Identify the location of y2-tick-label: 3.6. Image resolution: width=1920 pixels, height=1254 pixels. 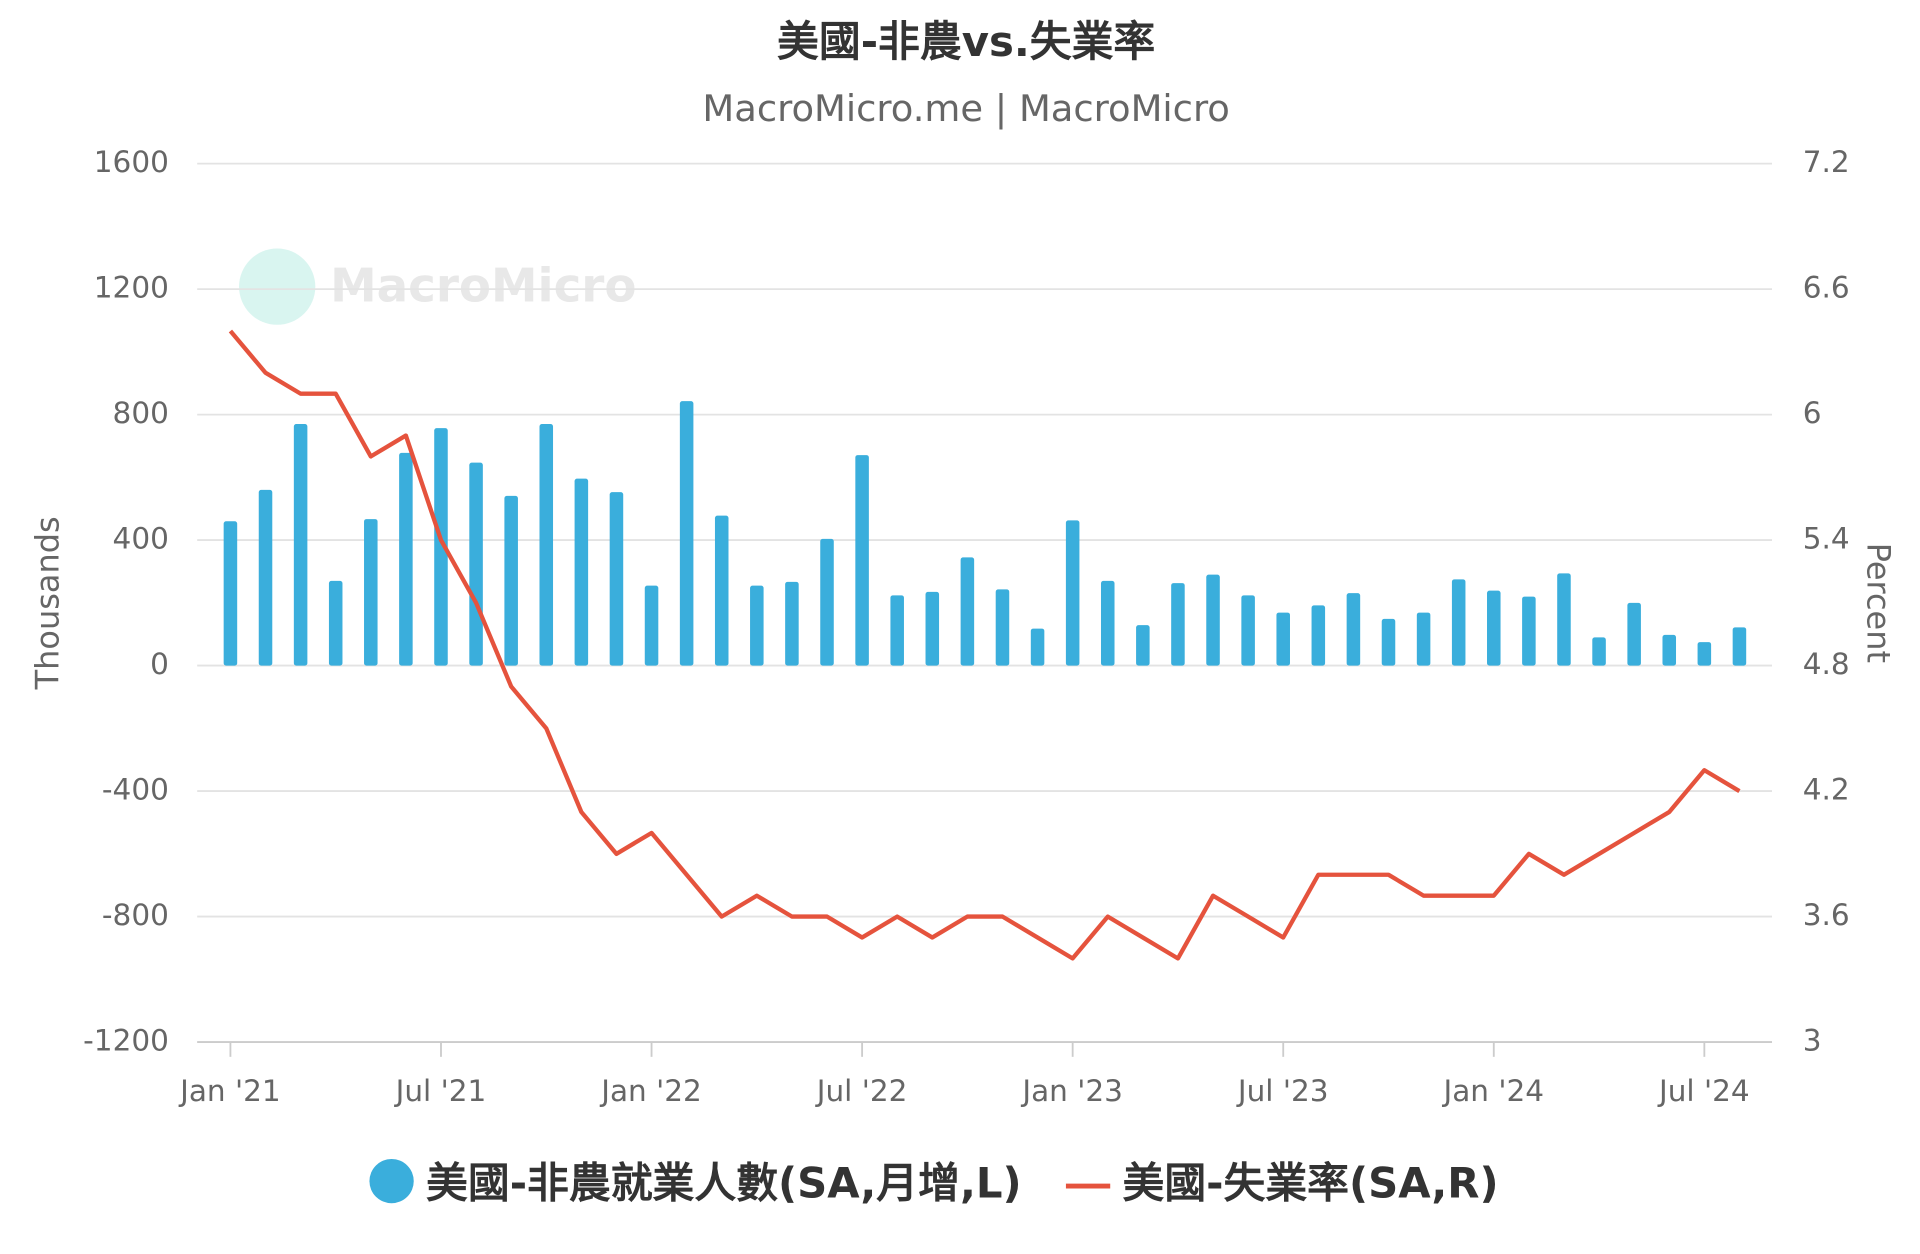
(1826, 915).